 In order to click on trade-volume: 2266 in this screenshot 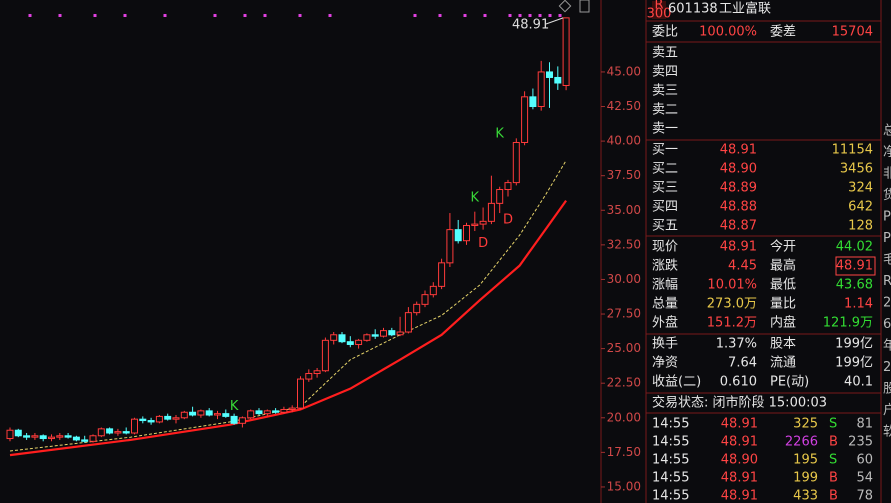, I will do `click(801, 442)`.